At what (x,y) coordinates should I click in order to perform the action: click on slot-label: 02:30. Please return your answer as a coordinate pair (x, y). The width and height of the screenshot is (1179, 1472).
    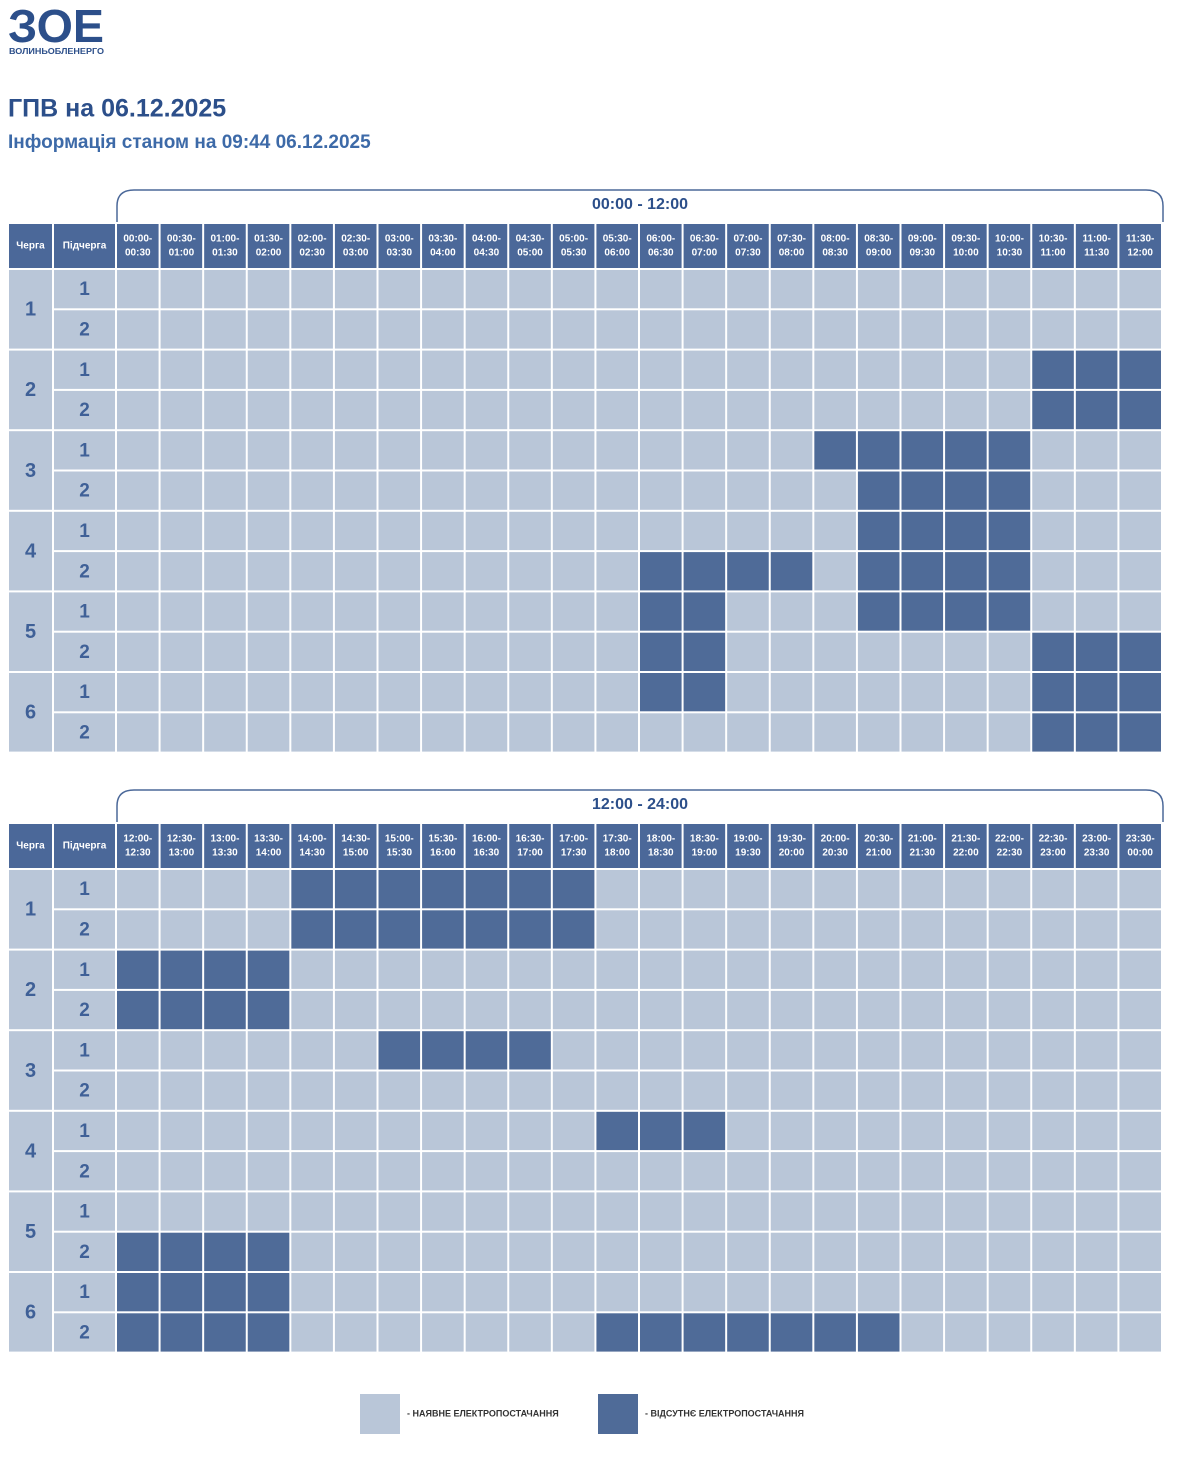
    Looking at the image, I should click on (312, 253).